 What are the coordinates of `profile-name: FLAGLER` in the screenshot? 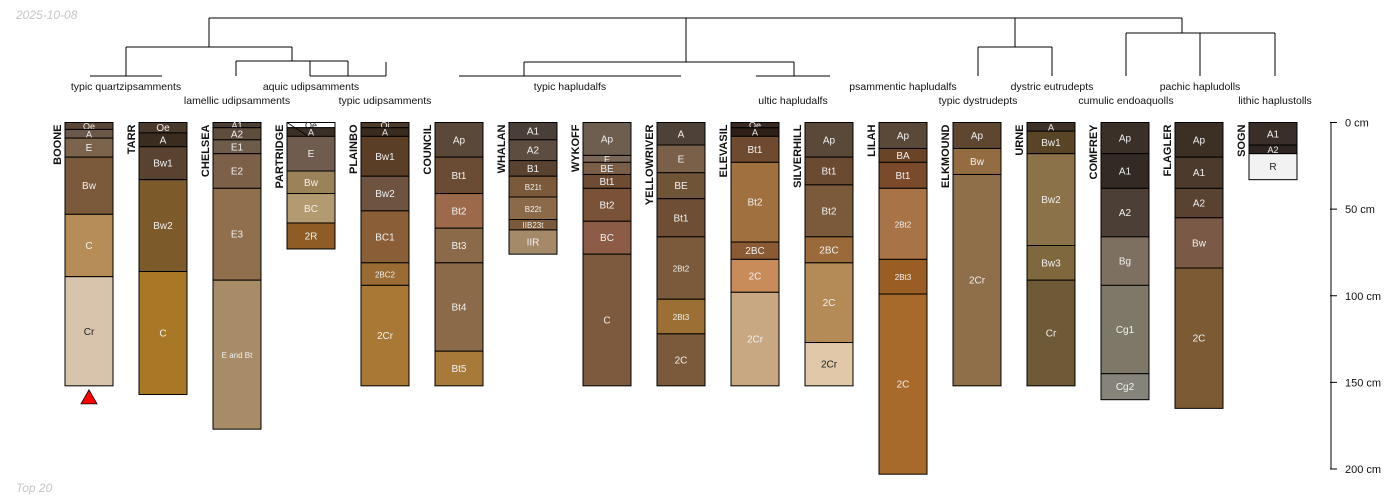 It's located at (1168, 150).